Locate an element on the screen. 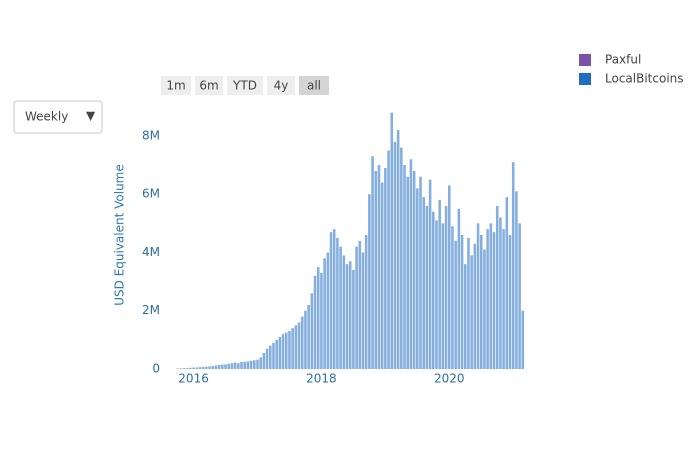 The width and height of the screenshot is (700, 454). y-axis-title: USD Equivalent Volume is located at coordinates (120, 235).